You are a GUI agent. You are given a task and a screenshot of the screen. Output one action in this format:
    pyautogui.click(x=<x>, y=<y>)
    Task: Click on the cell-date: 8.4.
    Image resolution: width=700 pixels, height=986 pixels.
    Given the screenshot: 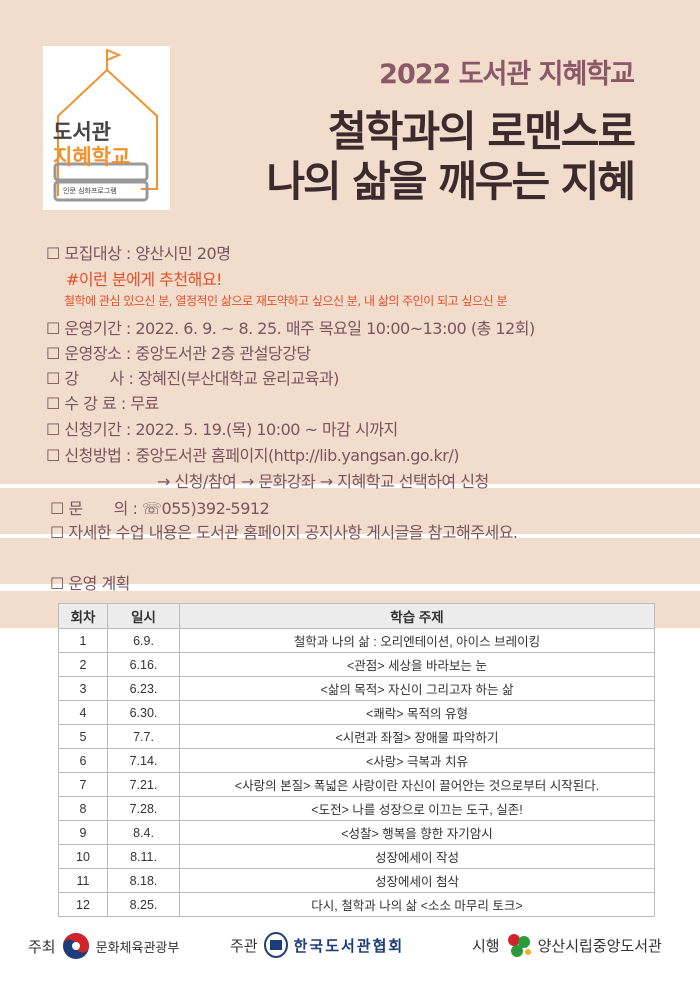 What is the action you would take?
    pyautogui.click(x=143, y=832)
    